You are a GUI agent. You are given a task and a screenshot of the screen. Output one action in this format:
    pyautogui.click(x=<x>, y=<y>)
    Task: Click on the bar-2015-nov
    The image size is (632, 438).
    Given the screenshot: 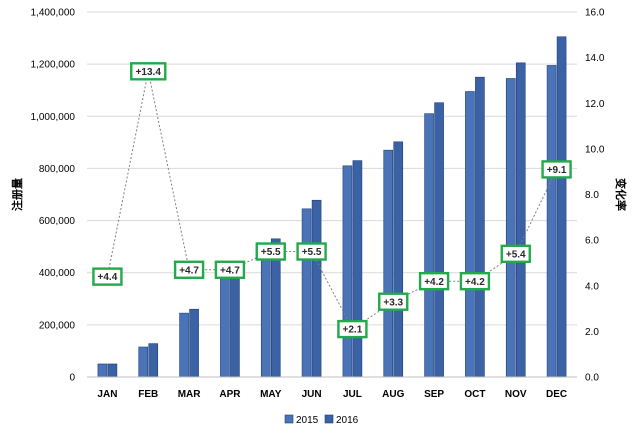 What is the action you would take?
    pyautogui.click(x=510, y=228)
    